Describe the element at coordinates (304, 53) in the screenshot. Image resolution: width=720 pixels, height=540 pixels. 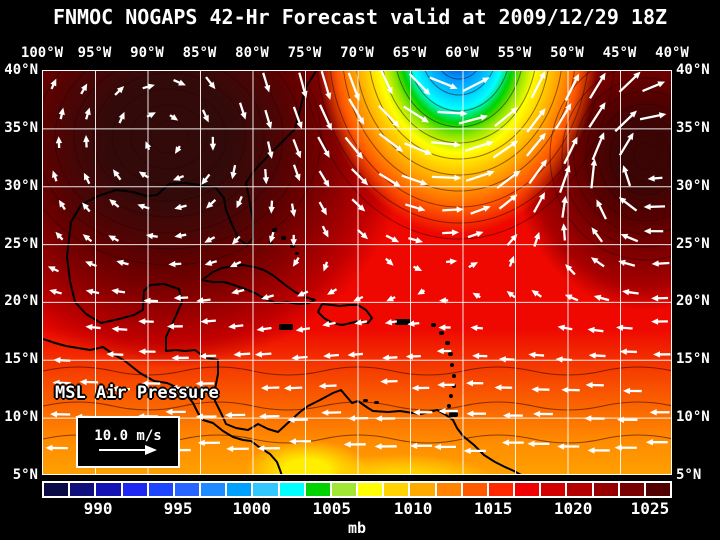
I see `lon-tick-label: 75°W` at that location.